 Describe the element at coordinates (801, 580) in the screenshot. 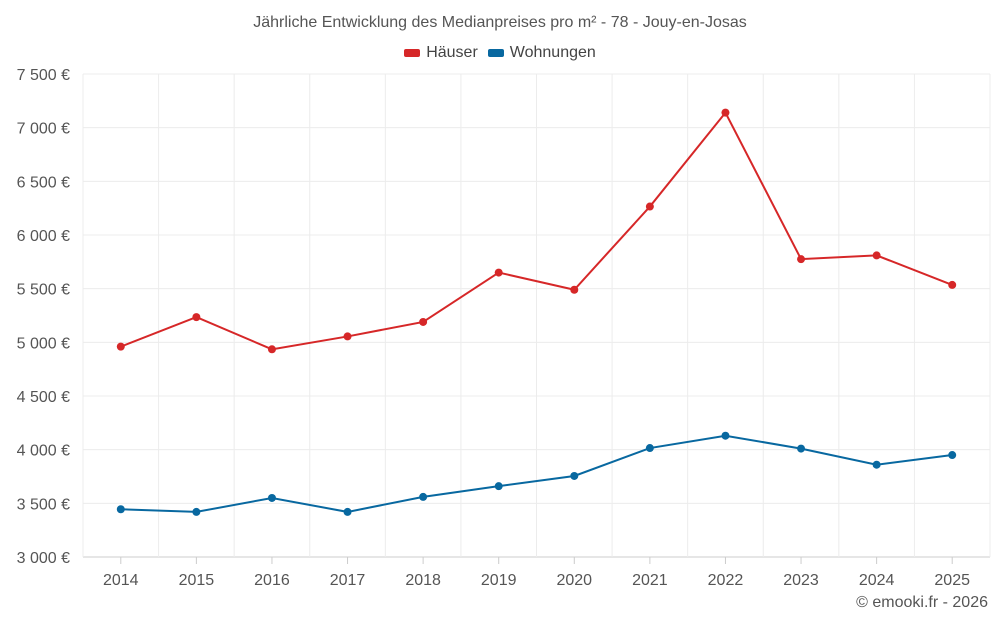

I see `x-tick-label: 2023` at that location.